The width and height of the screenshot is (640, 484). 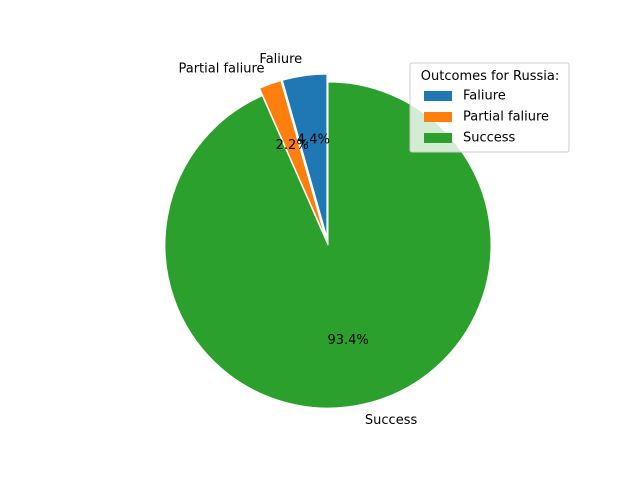 I want to click on slice-percent-labels: 4.4%2.2% 93.4%, so click(x=322, y=240).